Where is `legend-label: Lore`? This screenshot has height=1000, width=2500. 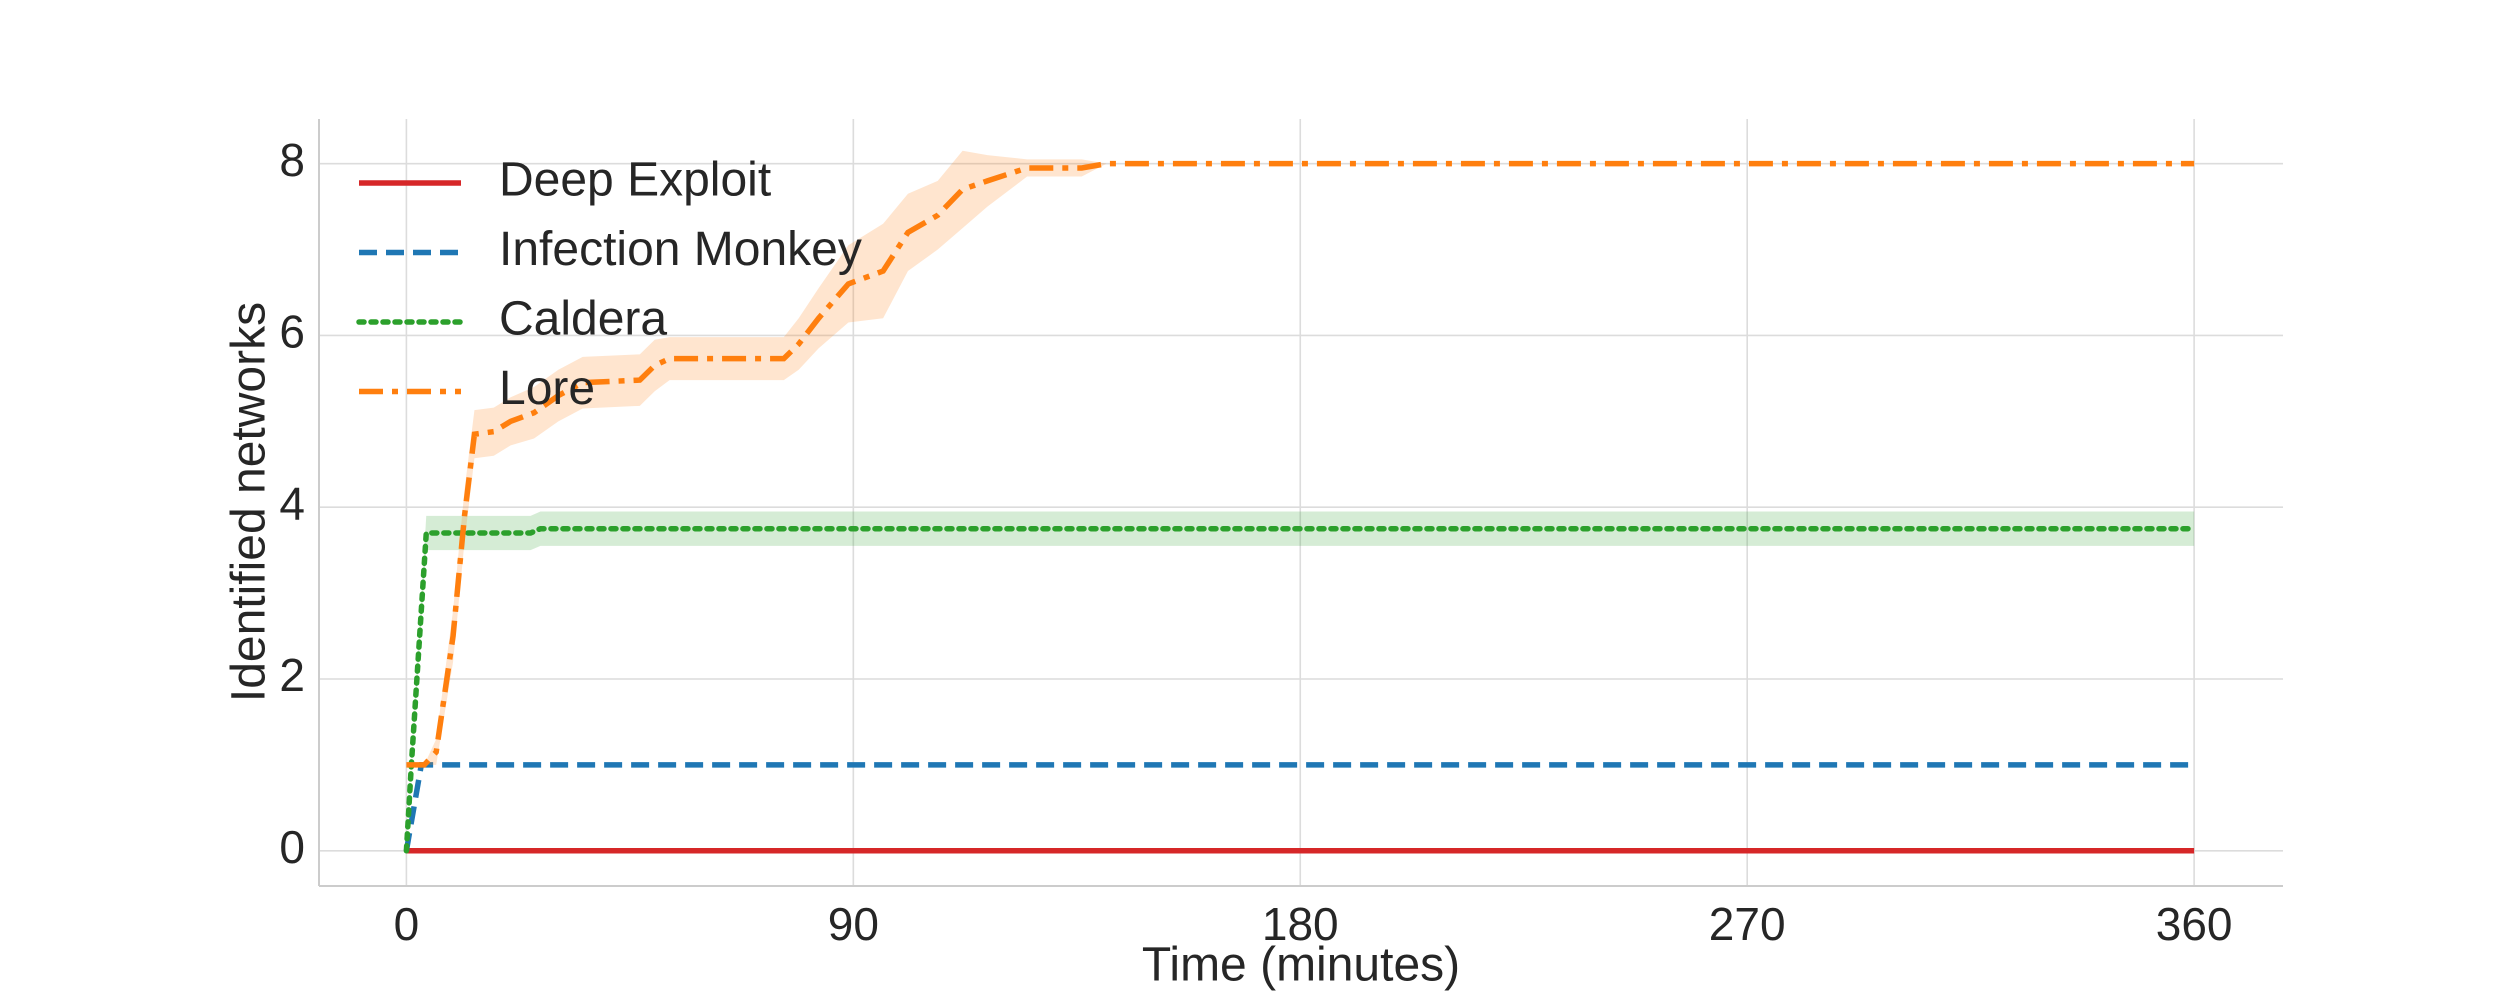
legend-label: Lore is located at coordinates (547, 388).